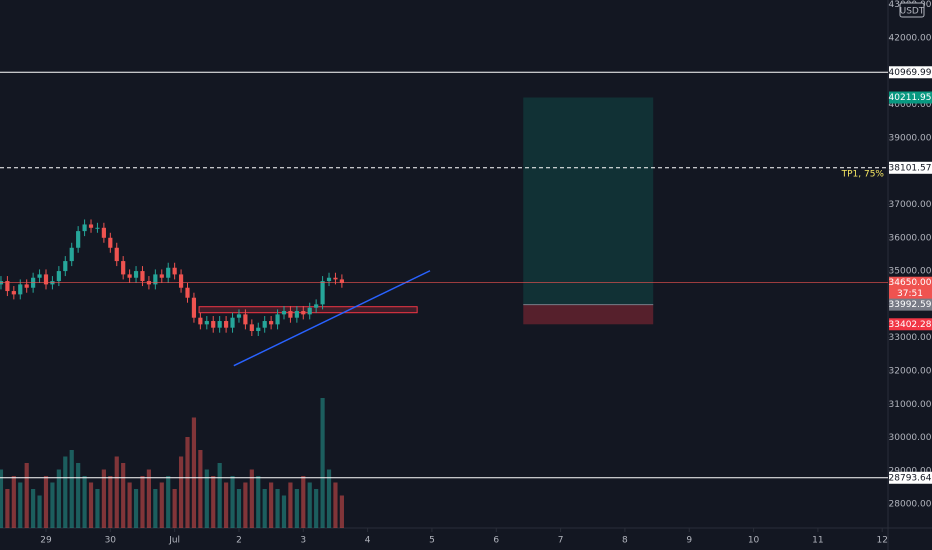  I want to click on y-tick-label: 31000.00, so click(910, 405).